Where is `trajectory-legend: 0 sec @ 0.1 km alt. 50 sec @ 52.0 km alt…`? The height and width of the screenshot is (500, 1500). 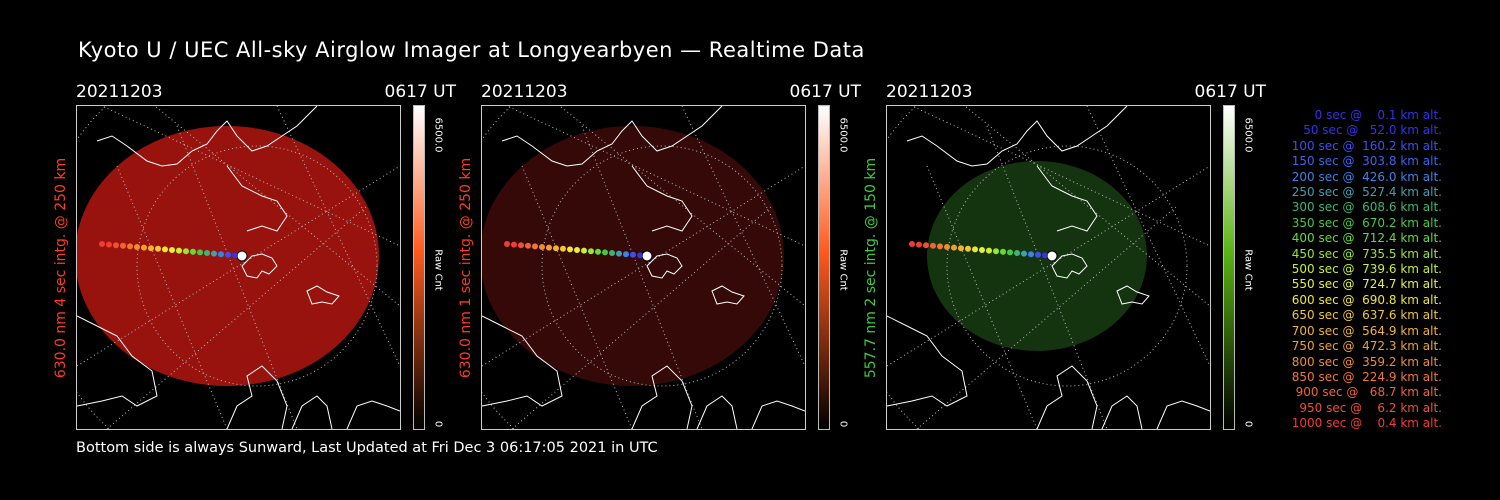
trajectory-legend: 0 sec @ 0.1 km alt. 50 sec @ 52.0 km alt… is located at coordinates (1352, 270).